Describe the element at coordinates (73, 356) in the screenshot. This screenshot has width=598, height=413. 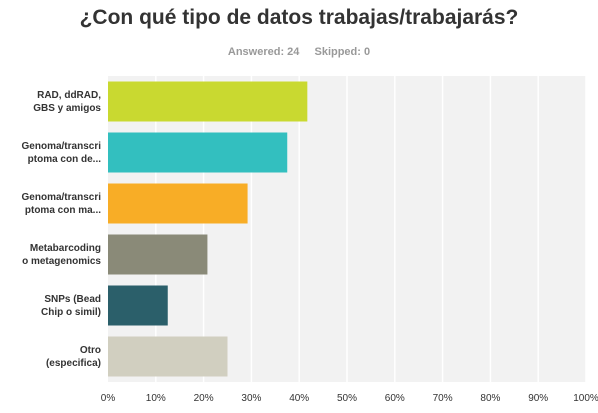
I see `category-label: Otro (especifica)` at that location.